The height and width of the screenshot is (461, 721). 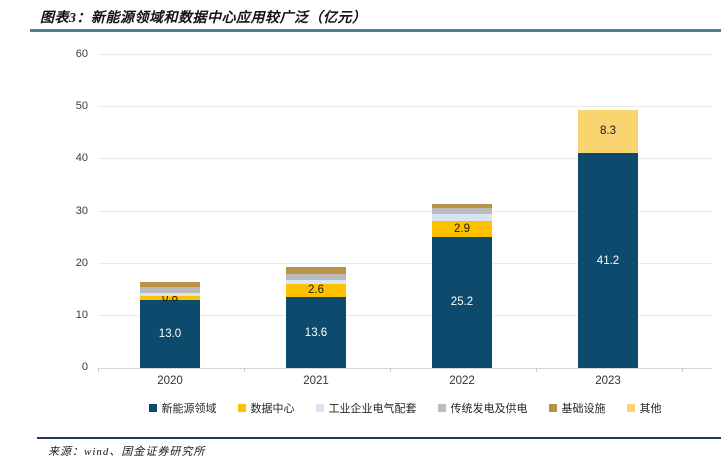 I want to click on legend-label: 数据中心, so click(x=272, y=409).